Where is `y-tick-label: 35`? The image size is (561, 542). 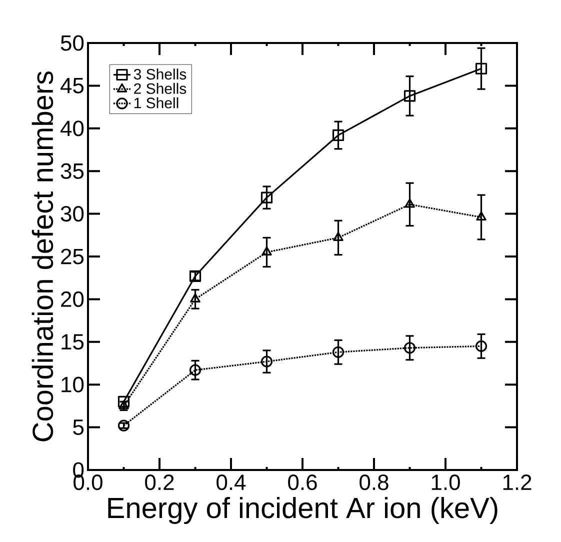 y-tick-label: 35 is located at coordinates (72, 171).